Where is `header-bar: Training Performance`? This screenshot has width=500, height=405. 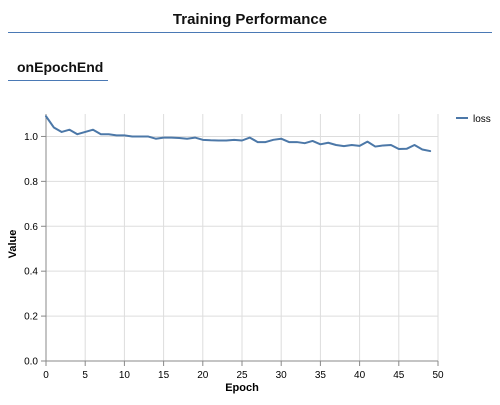
header-bar: Training Performance is located at coordinates (250, 16).